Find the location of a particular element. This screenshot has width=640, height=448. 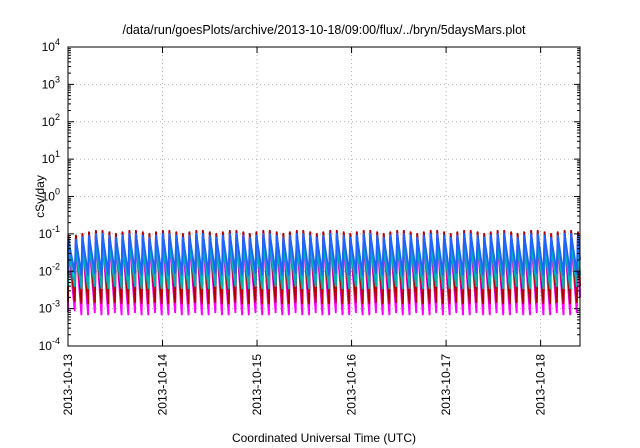

y-tick-label: 10¹ is located at coordinates (51, 157).